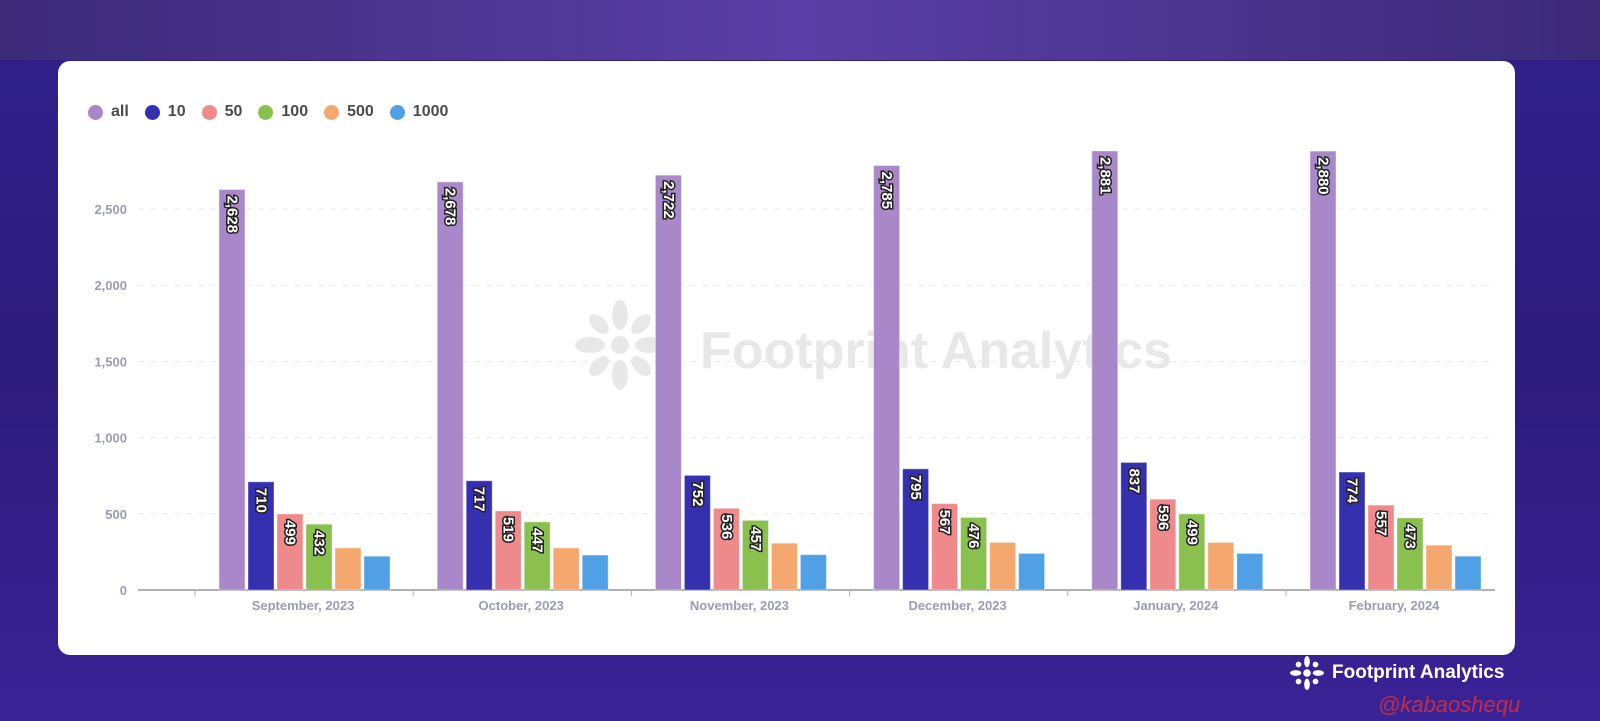  What do you see at coordinates (430, 111) in the screenshot?
I see `legend-label: 1000` at bounding box center [430, 111].